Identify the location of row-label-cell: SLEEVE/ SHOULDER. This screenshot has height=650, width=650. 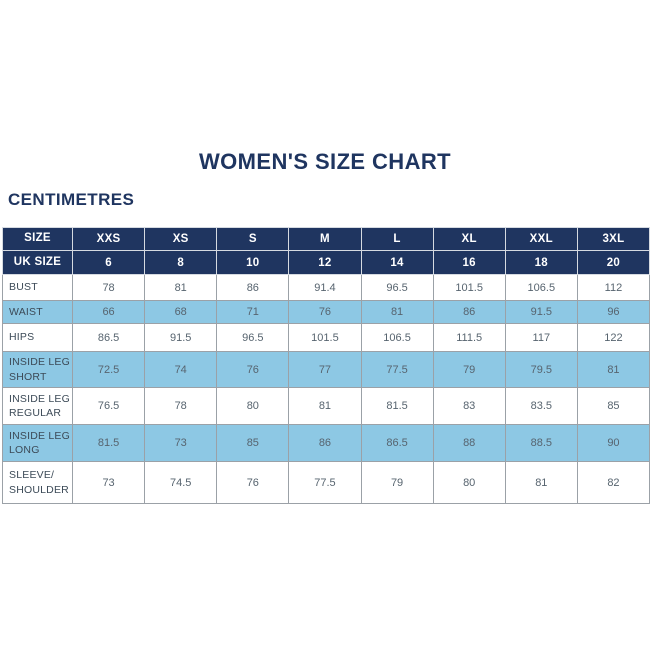
(37, 482).